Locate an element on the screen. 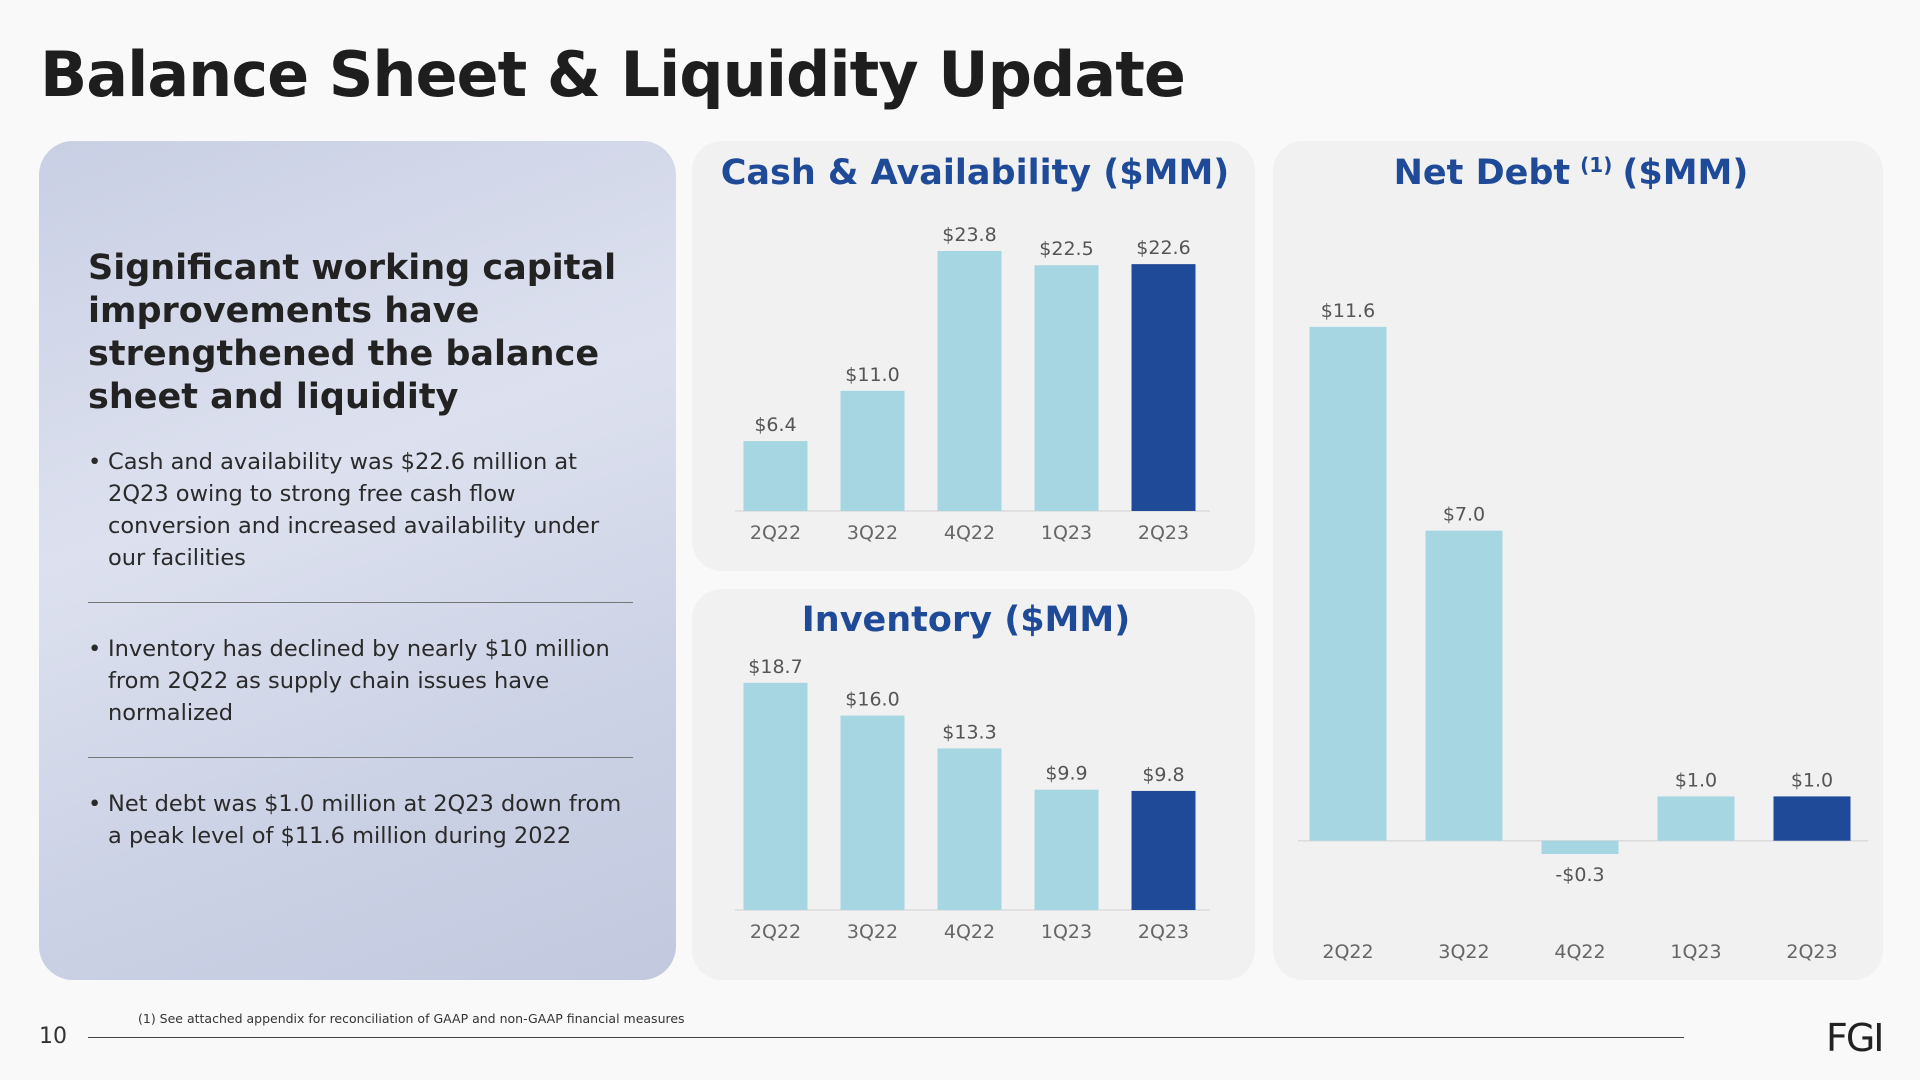 The height and width of the screenshot is (1080, 1920). chart-title-note: (1) is located at coordinates (1596, 165).